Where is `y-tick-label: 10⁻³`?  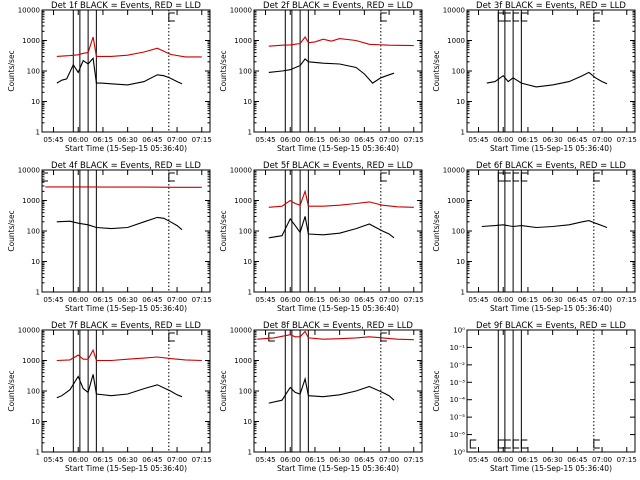
y-tick-label: 10⁻³ is located at coordinates (458, 383).